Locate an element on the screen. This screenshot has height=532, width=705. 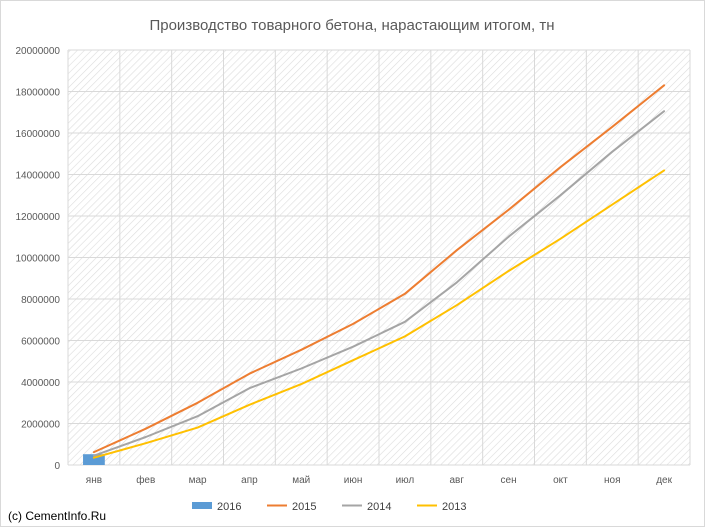
y-tick-label: 10000000 is located at coordinates (38, 259).